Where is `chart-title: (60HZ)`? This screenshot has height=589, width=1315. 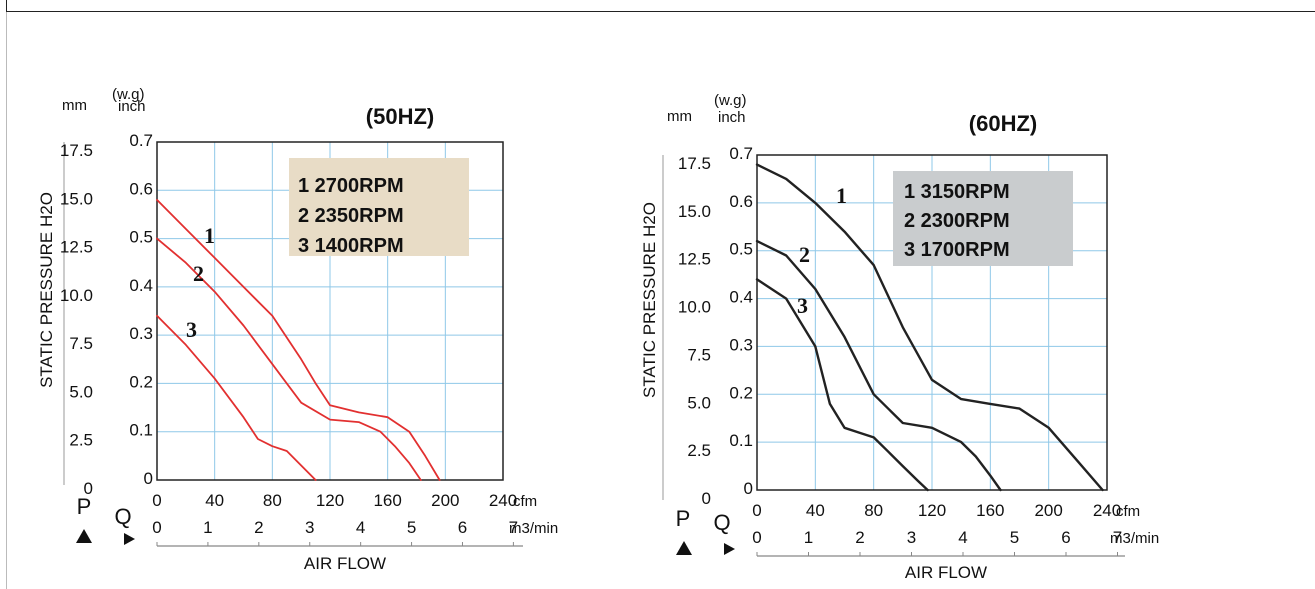 chart-title: (60HZ) is located at coordinates (1003, 123).